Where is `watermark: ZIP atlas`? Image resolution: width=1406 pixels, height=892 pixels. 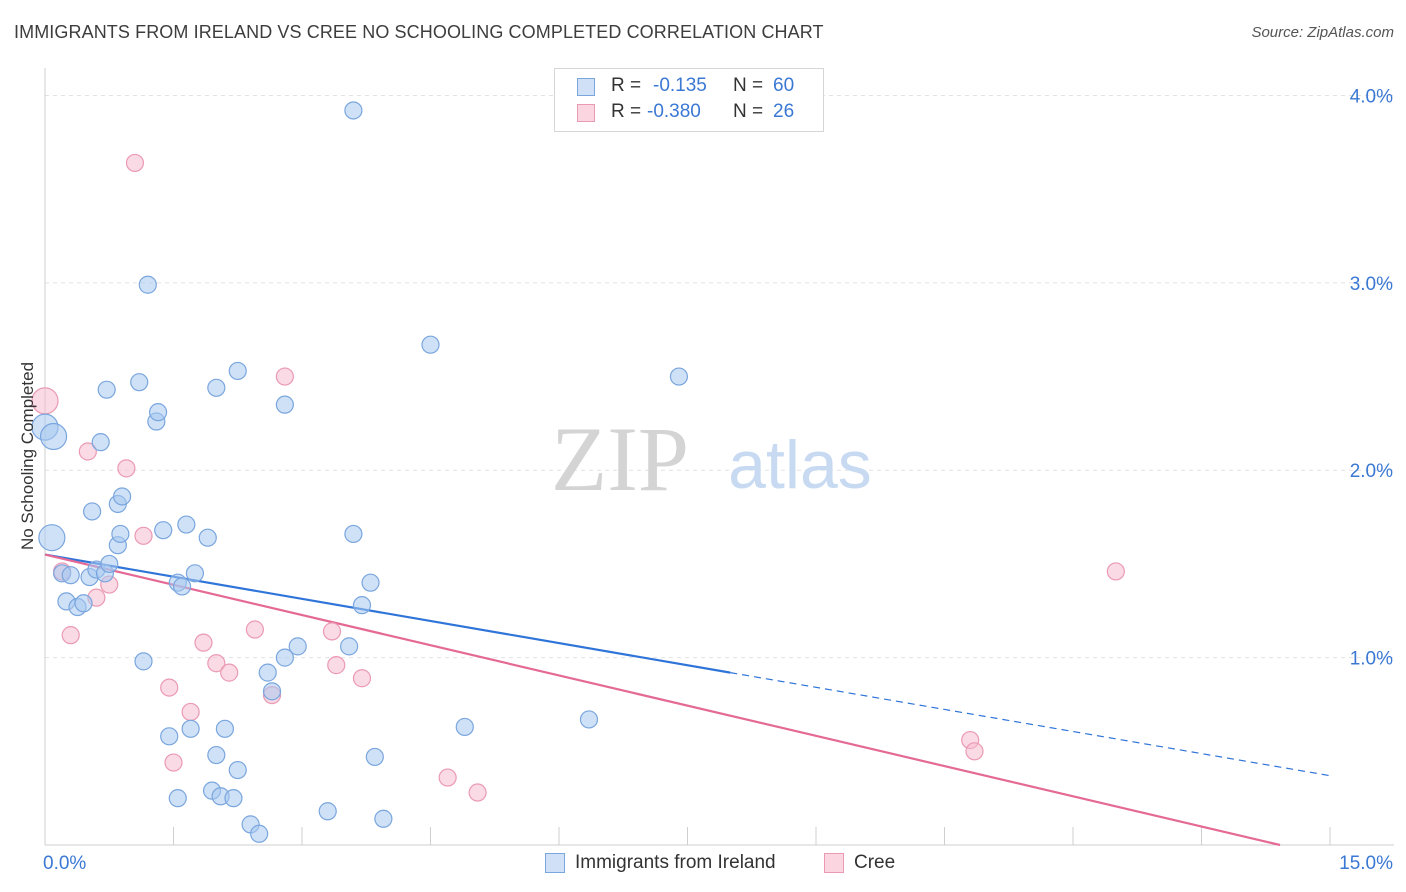 watermark: ZIP atlas is located at coordinates (711, 459).